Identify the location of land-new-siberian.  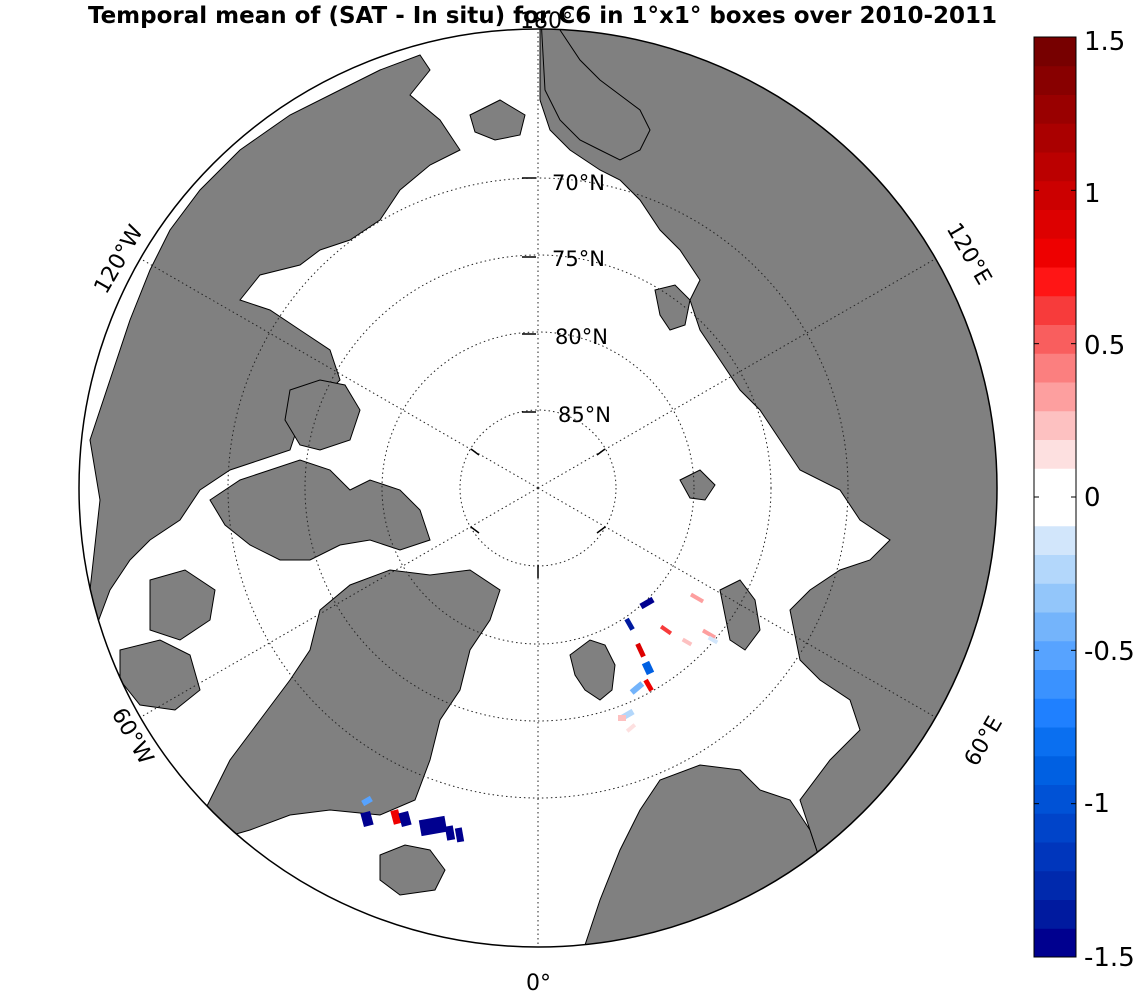
(497, 120).